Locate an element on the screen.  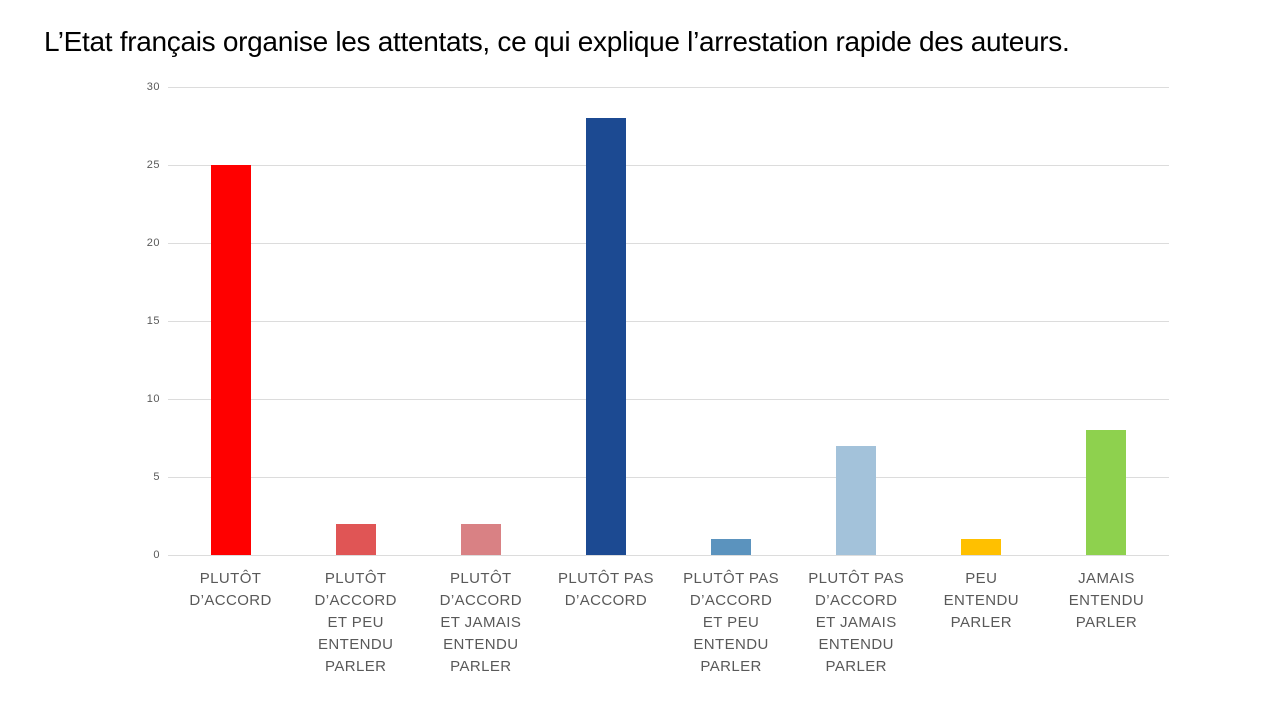
y-tick-label-25: 25 is located at coordinates (153, 165).